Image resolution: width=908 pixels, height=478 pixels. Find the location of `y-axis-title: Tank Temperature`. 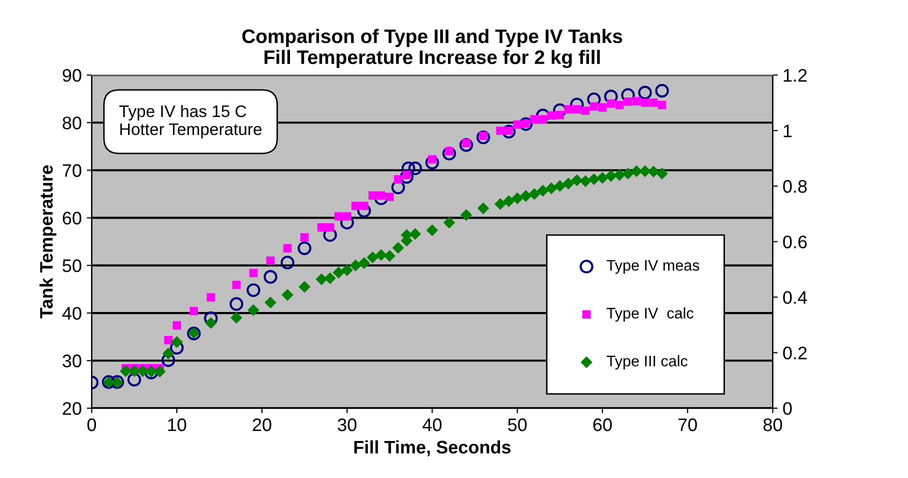

y-axis-title: Tank Temperature is located at coordinates (48, 241).